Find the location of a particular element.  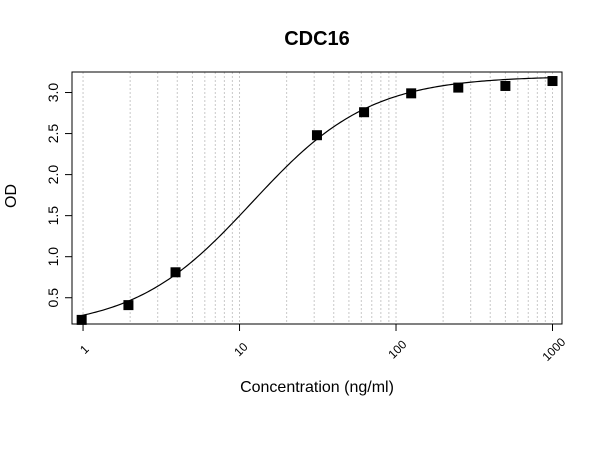

y-tick-label: 0.5 is located at coordinates (53, 298).